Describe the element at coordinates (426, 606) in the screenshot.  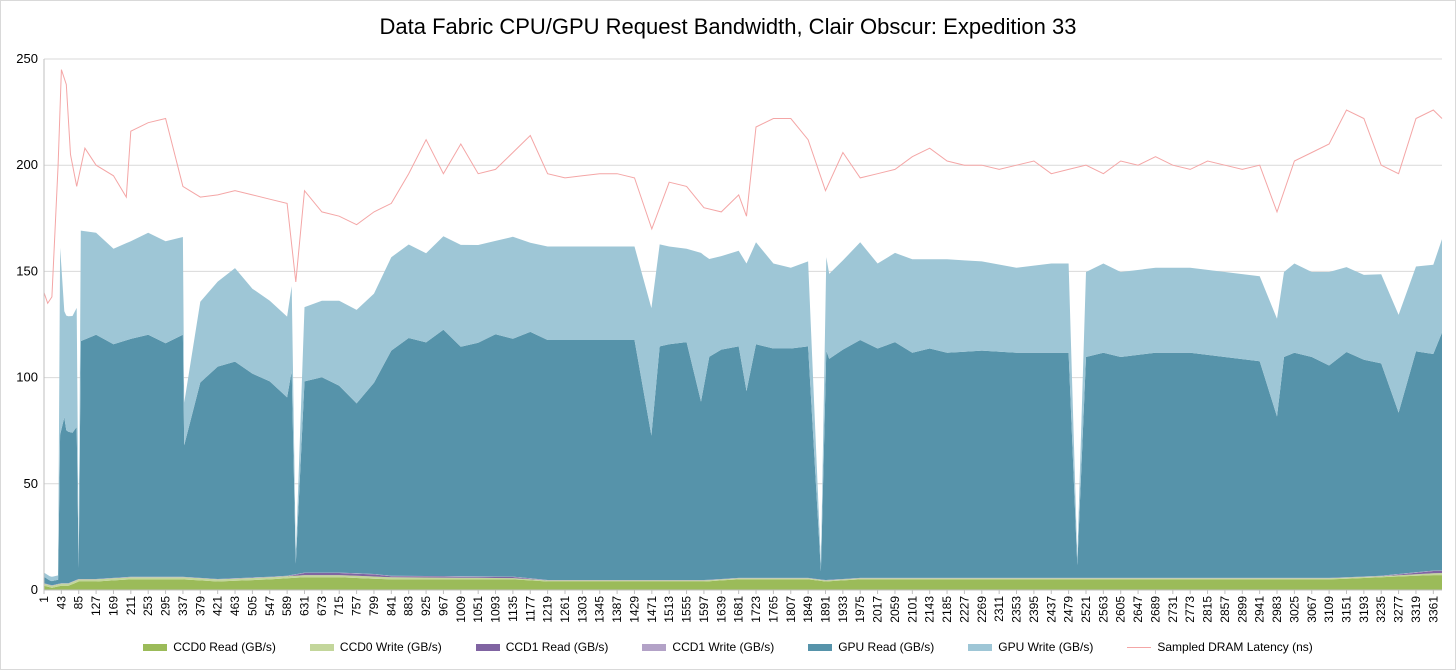
I see `x-tick-label: 925` at that location.